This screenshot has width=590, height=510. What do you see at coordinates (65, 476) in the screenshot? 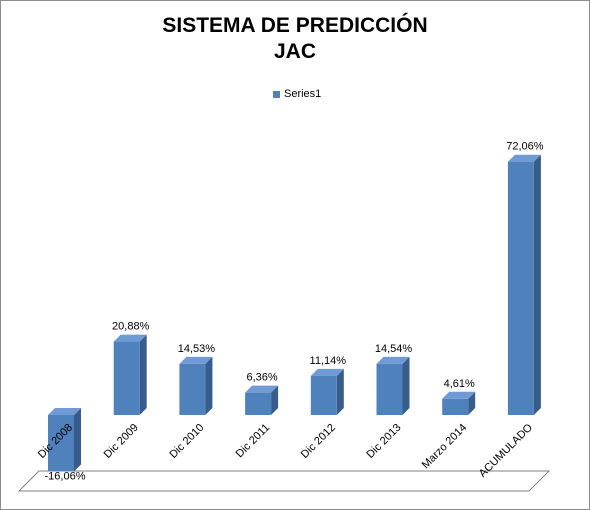
I see `data-label-0: -16,06%` at bounding box center [65, 476].